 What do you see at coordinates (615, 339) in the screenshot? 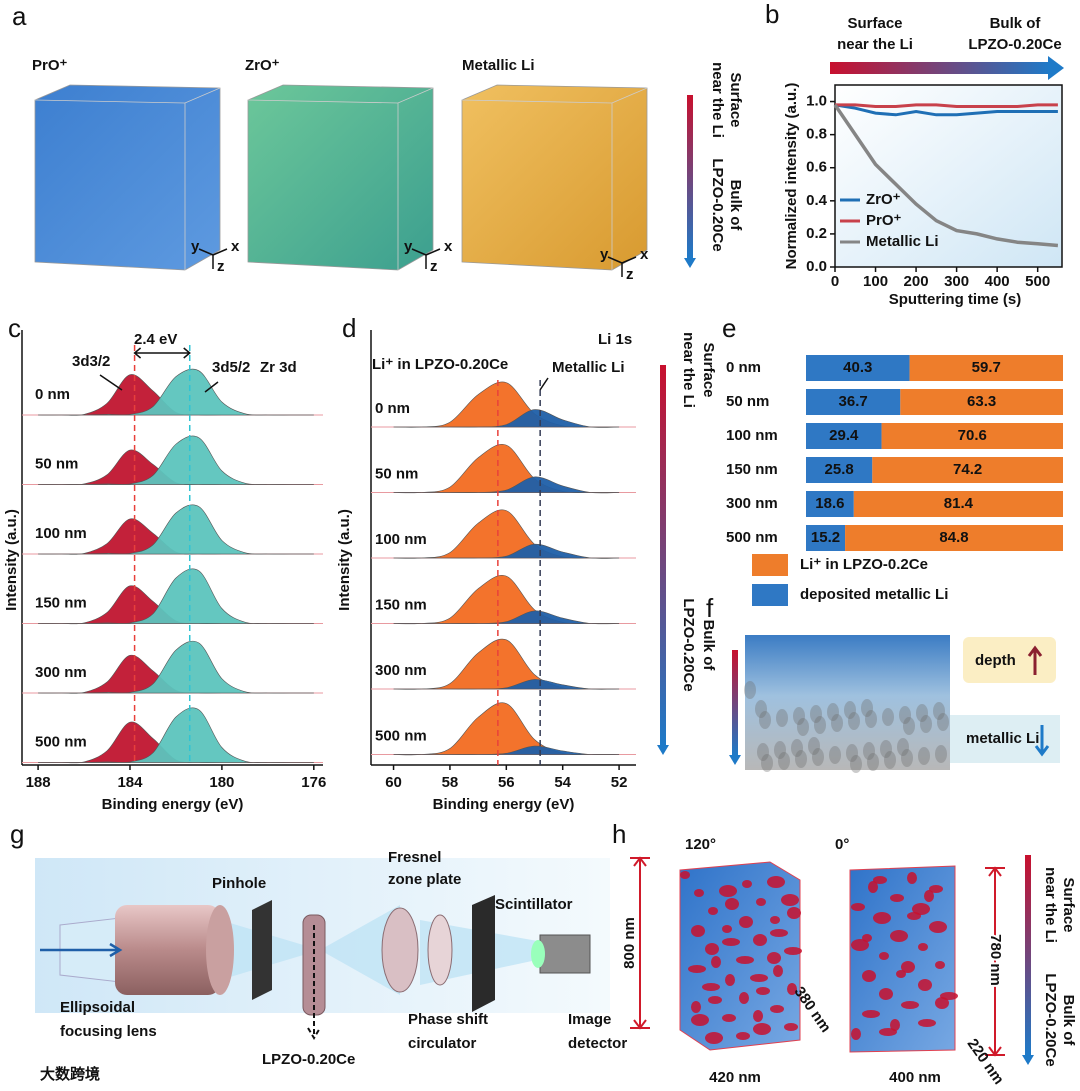
I see `spectrum-title: Li 1s` at bounding box center [615, 339].